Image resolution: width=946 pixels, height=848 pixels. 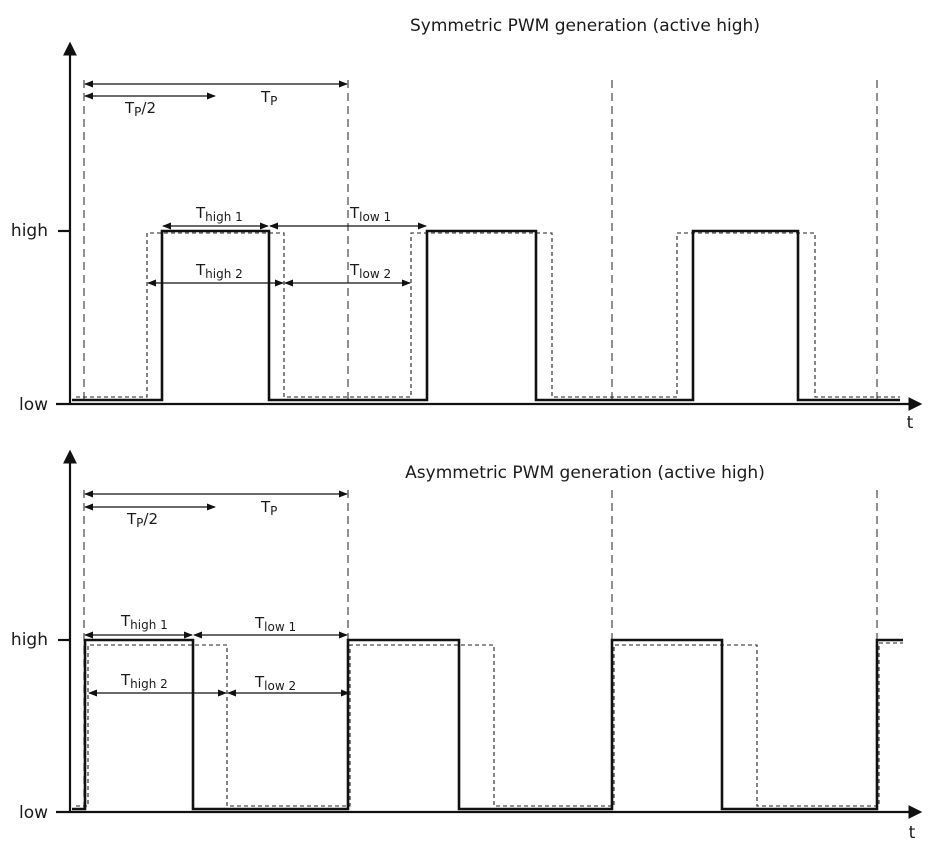 I want to click on symmetric-high-label: high, so click(x=29, y=231).